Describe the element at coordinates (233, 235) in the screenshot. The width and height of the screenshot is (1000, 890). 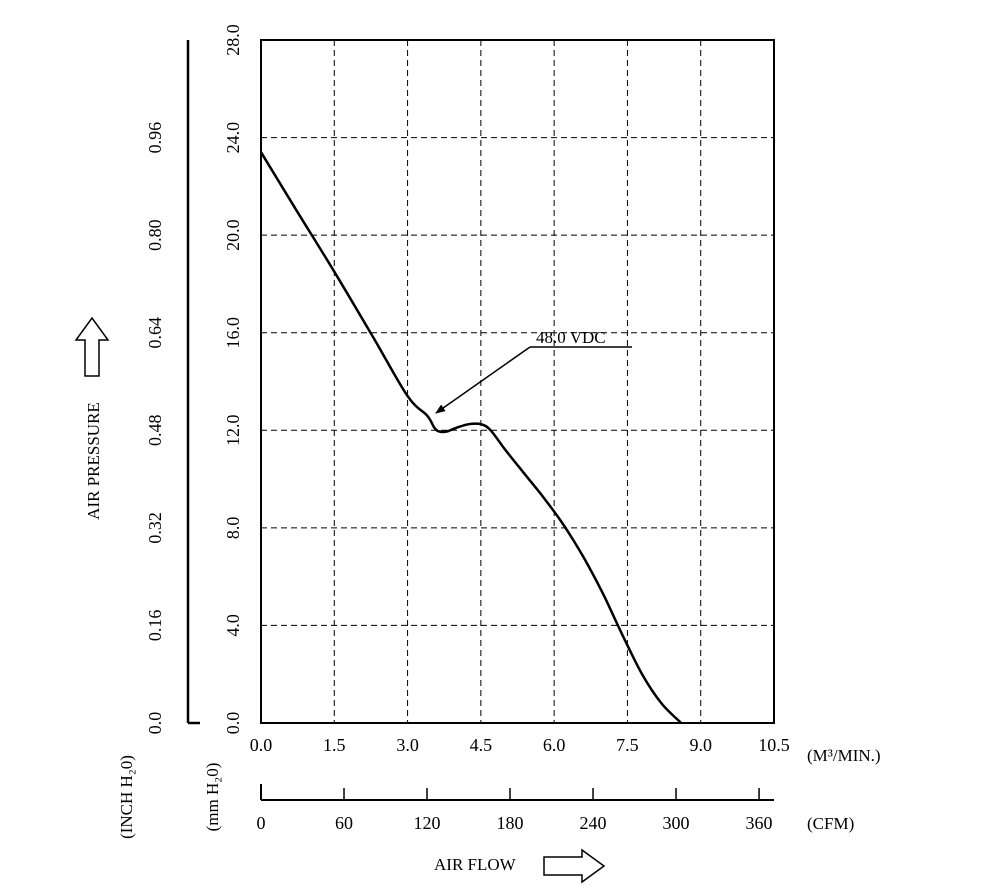
I see `y-tick-label: 20.0` at that location.